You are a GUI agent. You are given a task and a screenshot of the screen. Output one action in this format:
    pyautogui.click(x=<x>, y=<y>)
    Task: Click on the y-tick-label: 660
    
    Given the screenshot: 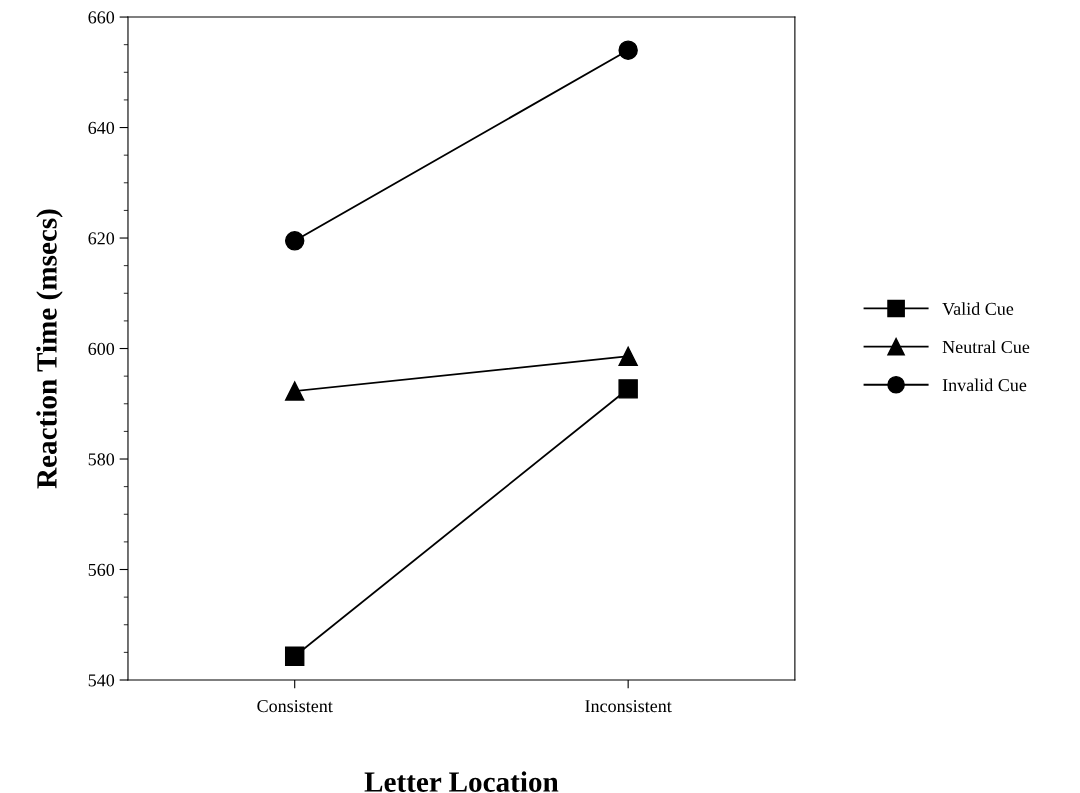 What is the action you would take?
    pyautogui.click(x=101, y=17)
    